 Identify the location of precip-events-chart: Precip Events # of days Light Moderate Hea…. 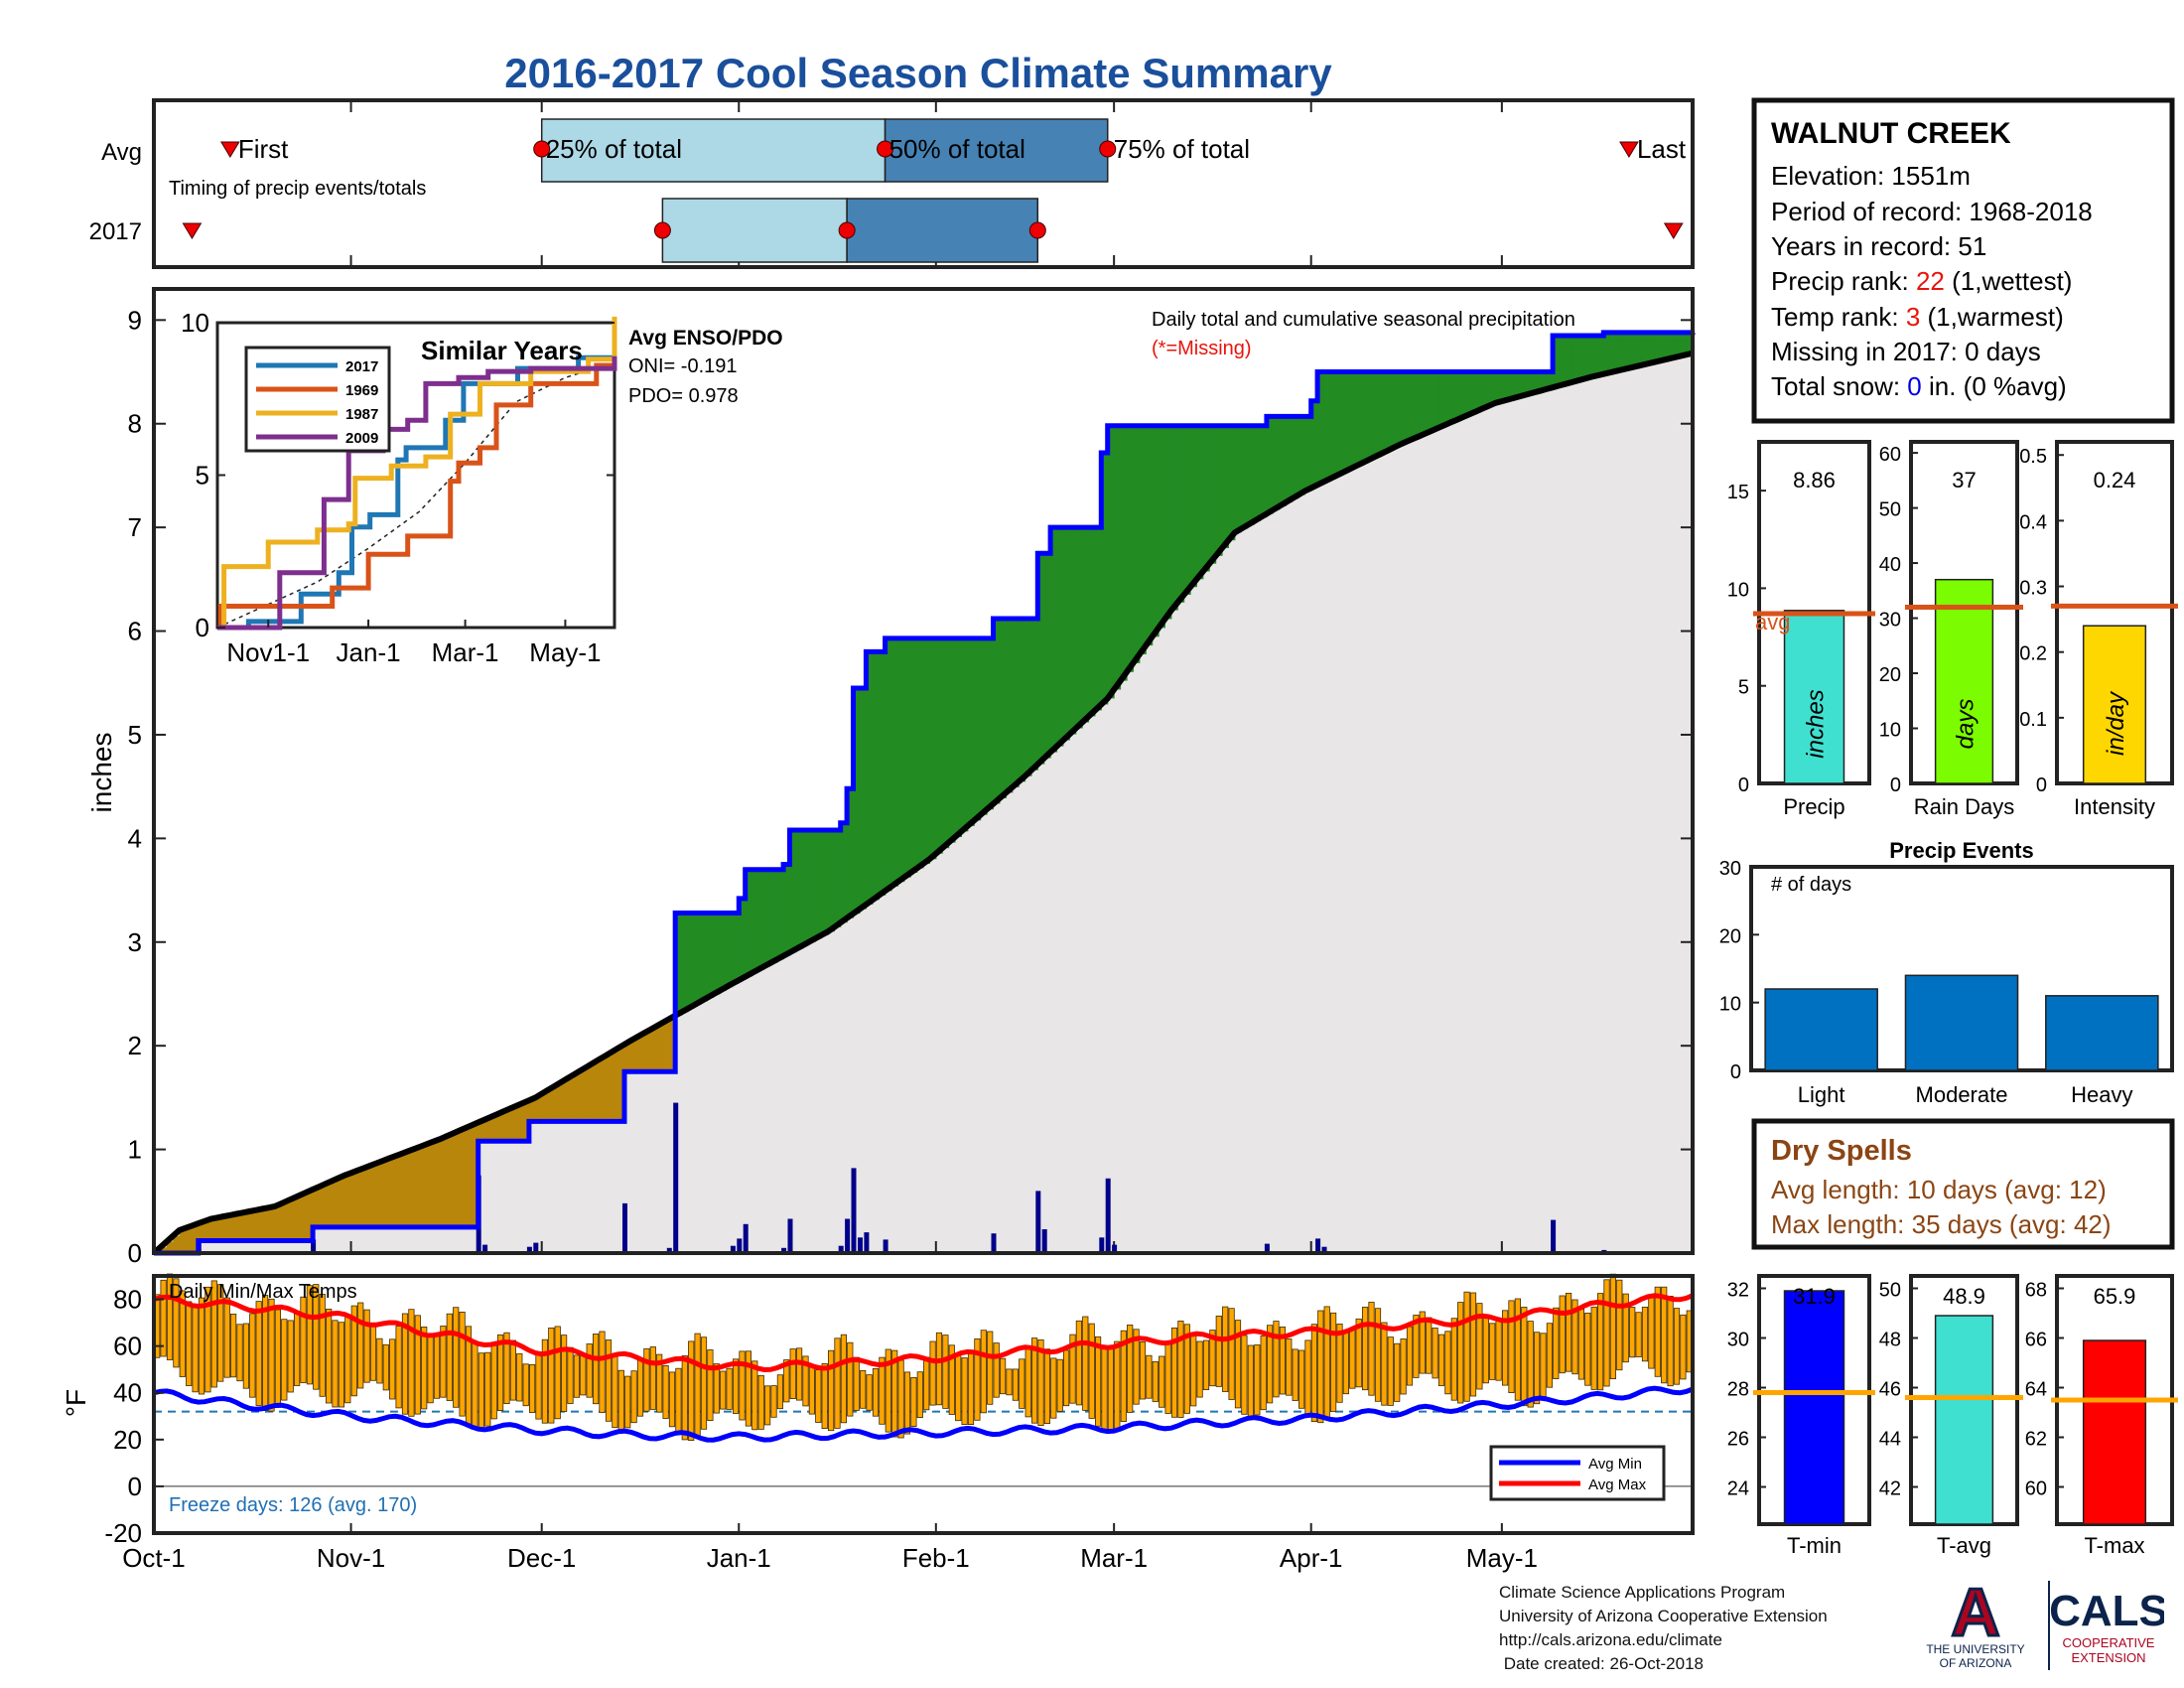
(1946, 972).